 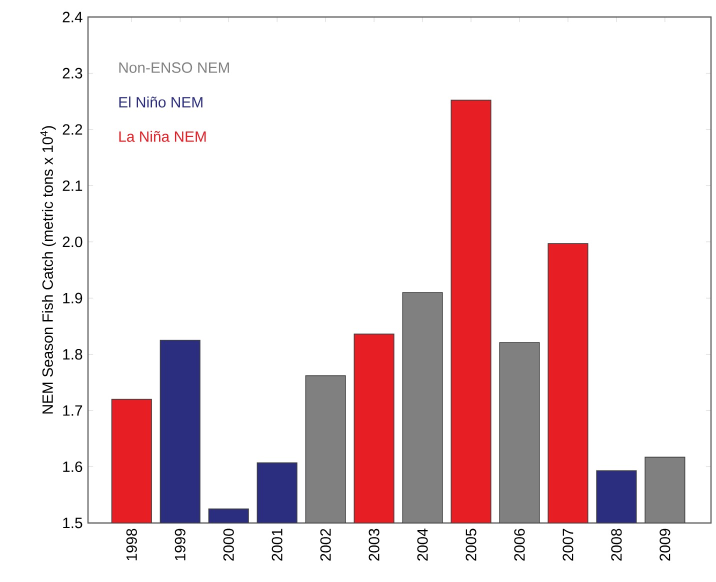 What do you see at coordinates (180, 544) in the screenshot?
I see `x-tick-label: 1999` at bounding box center [180, 544].